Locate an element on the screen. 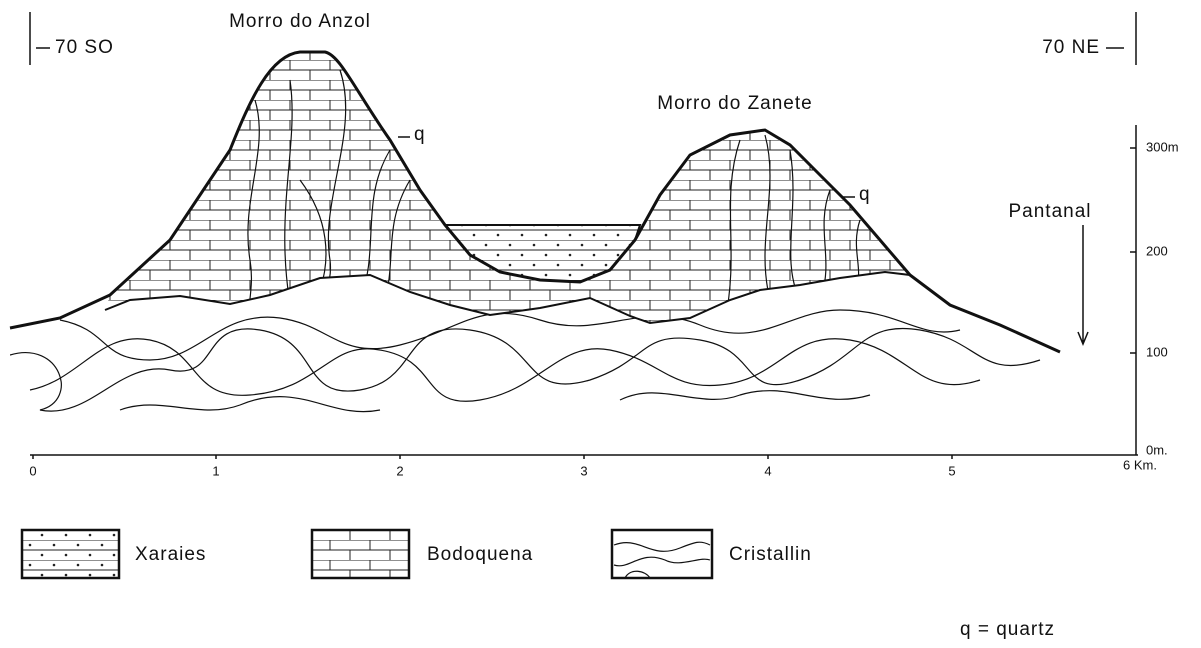  y-label: 0m. is located at coordinates (1157, 449).